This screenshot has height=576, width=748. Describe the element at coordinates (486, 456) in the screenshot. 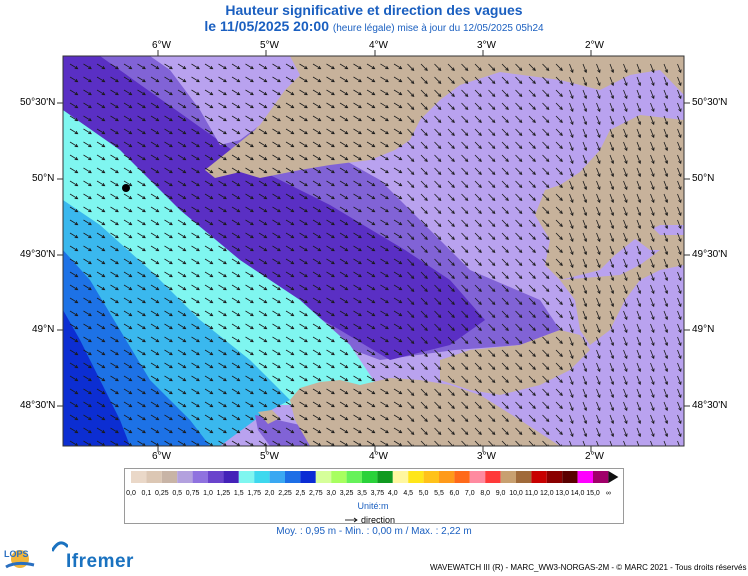

I see `lon-label-bottom-3w: 3°W` at that location.